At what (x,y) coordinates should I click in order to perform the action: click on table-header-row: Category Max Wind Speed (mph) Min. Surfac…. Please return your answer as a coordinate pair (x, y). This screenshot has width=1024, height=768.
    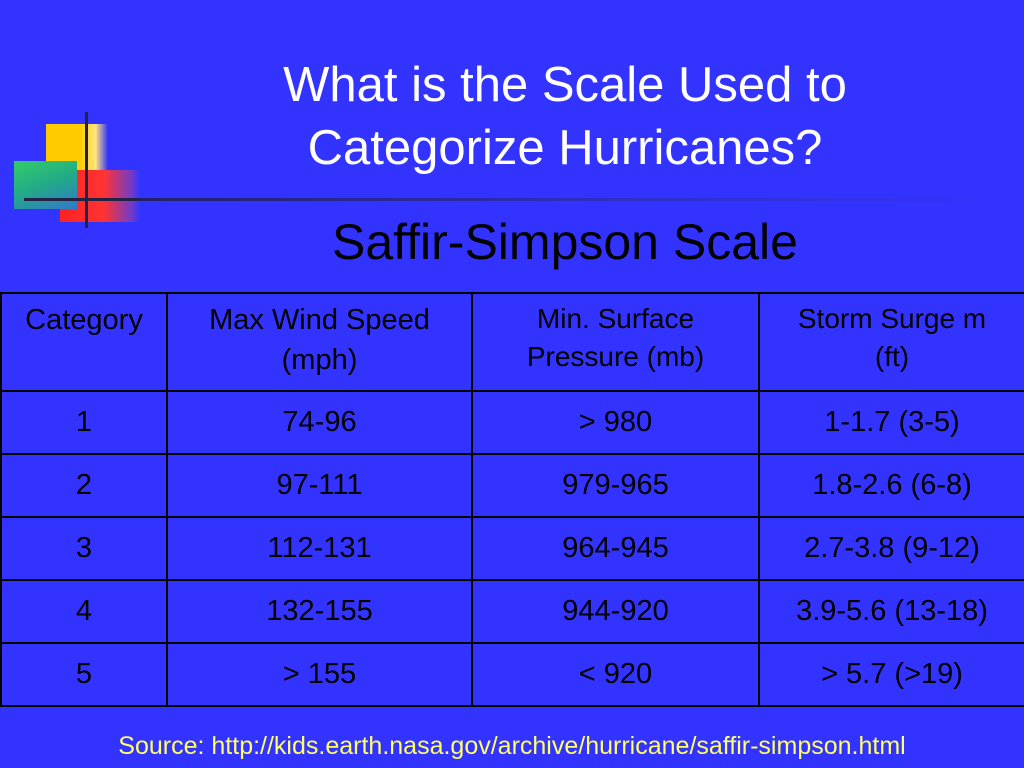
    Looking at the image, I should click on (512, 342).